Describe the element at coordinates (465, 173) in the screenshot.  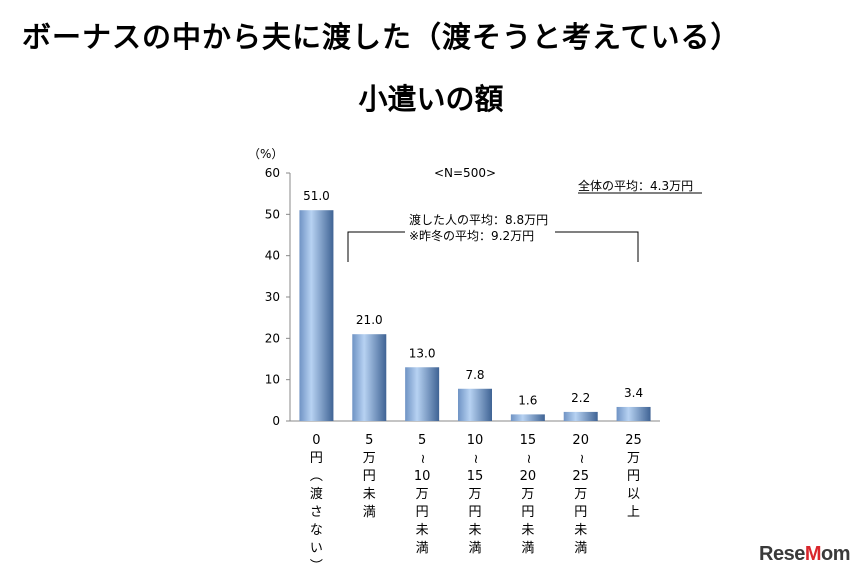
I see `sample-size-note: <N=500>` at that location.